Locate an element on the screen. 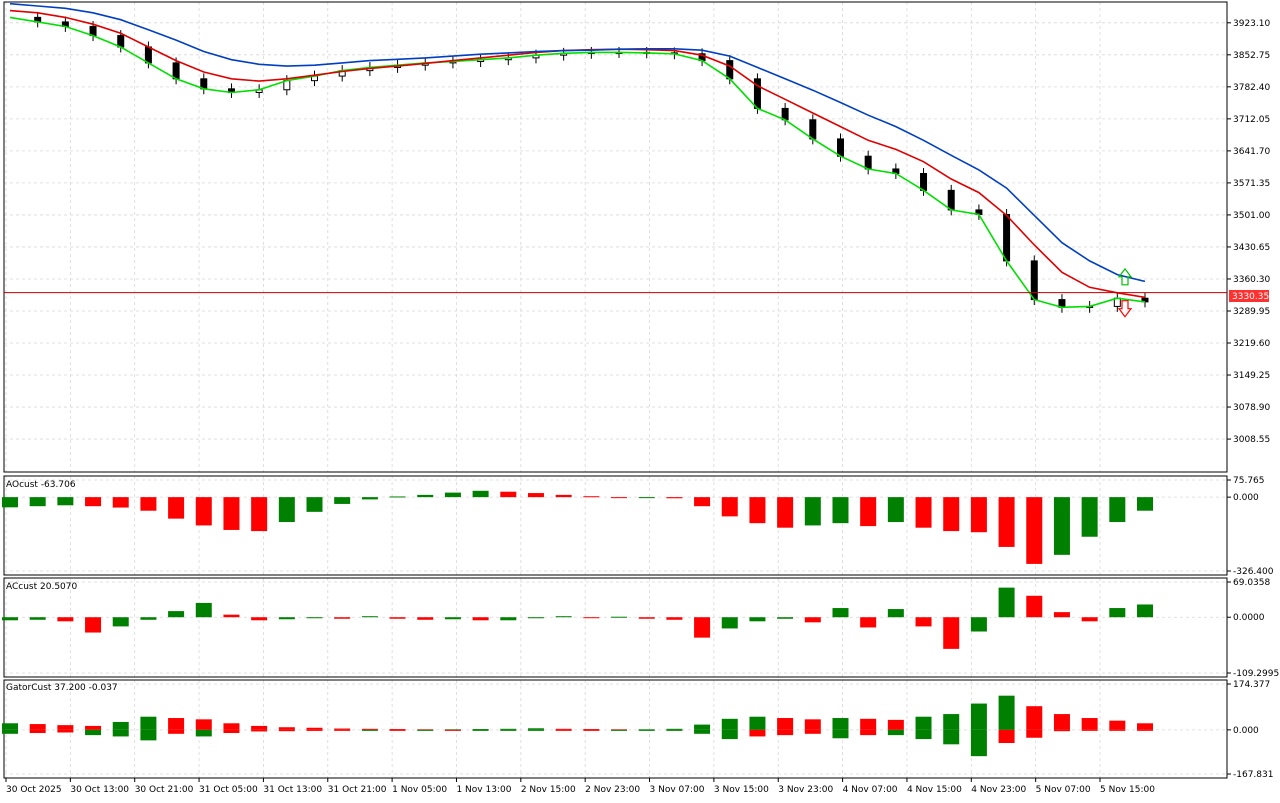 The image size is (1280, 803). ao-y-tick-label: -326.400 is located at coordinates (1253, 572).